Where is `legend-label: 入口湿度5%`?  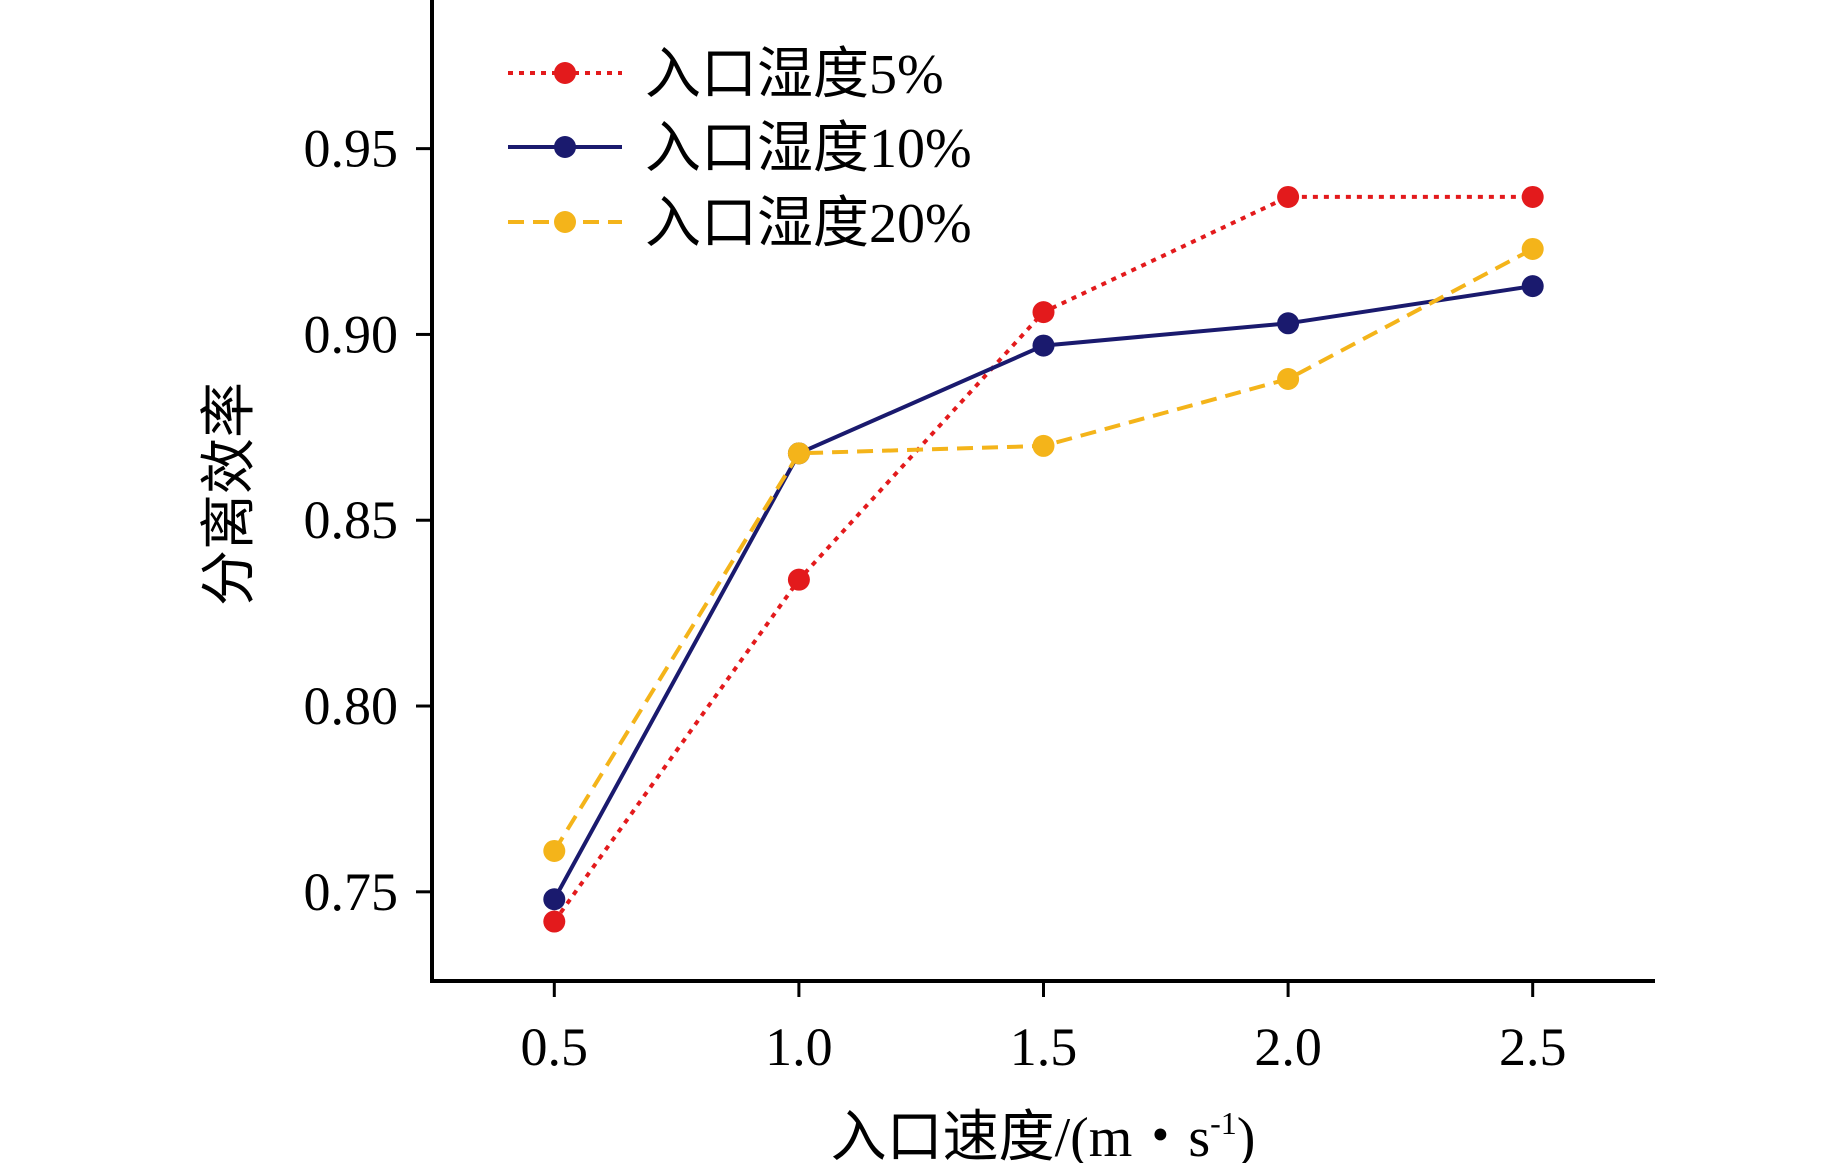 legend-label: 入口湿度5% is located at coordinates (794, 75).